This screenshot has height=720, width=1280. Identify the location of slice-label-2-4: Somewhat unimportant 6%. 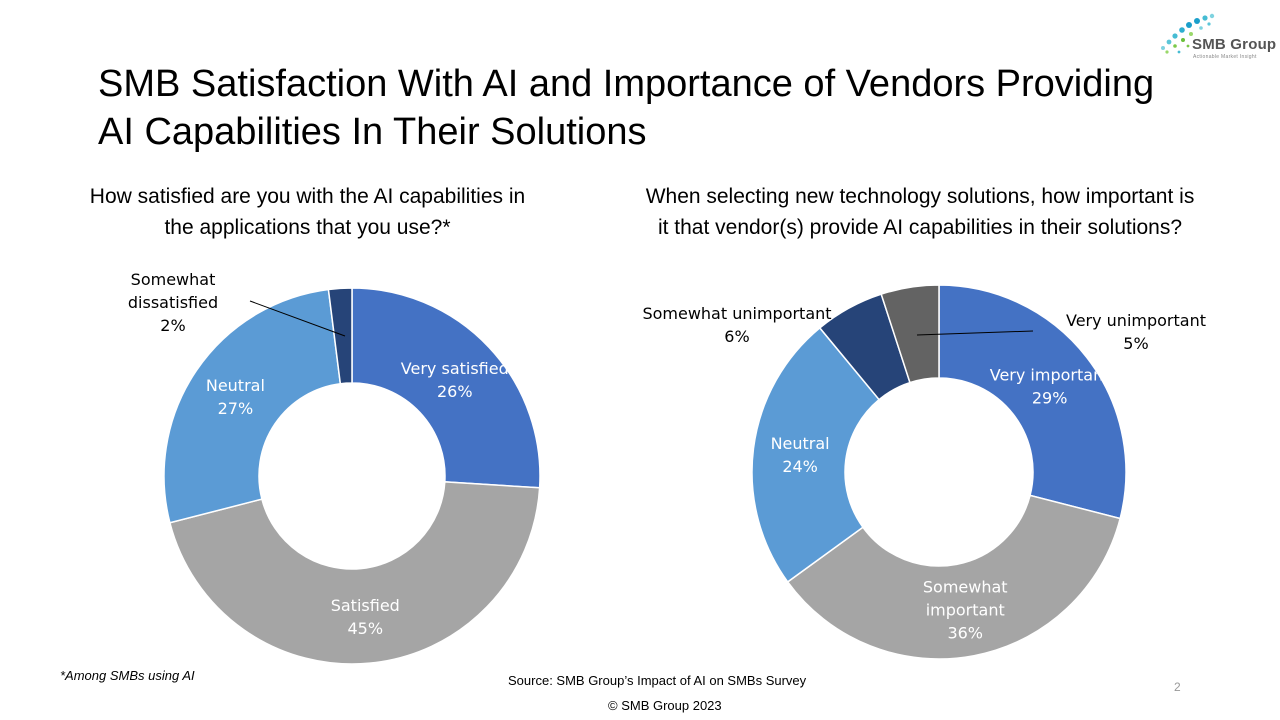
(736, 325).